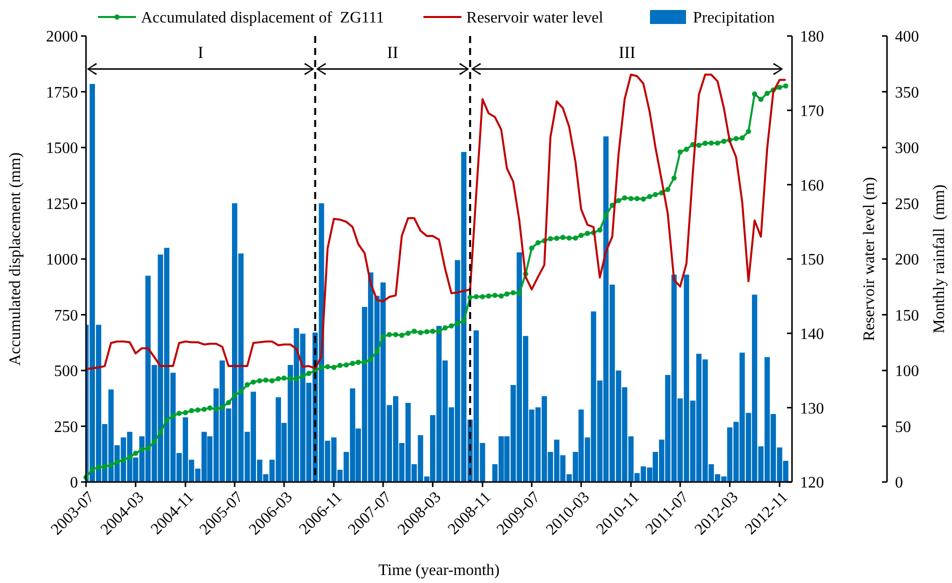  What do you see at coordinates (439, 570) in the screenshot?
I see `x-axis-title: Time (year-month)` at bounding box center [439, 570].